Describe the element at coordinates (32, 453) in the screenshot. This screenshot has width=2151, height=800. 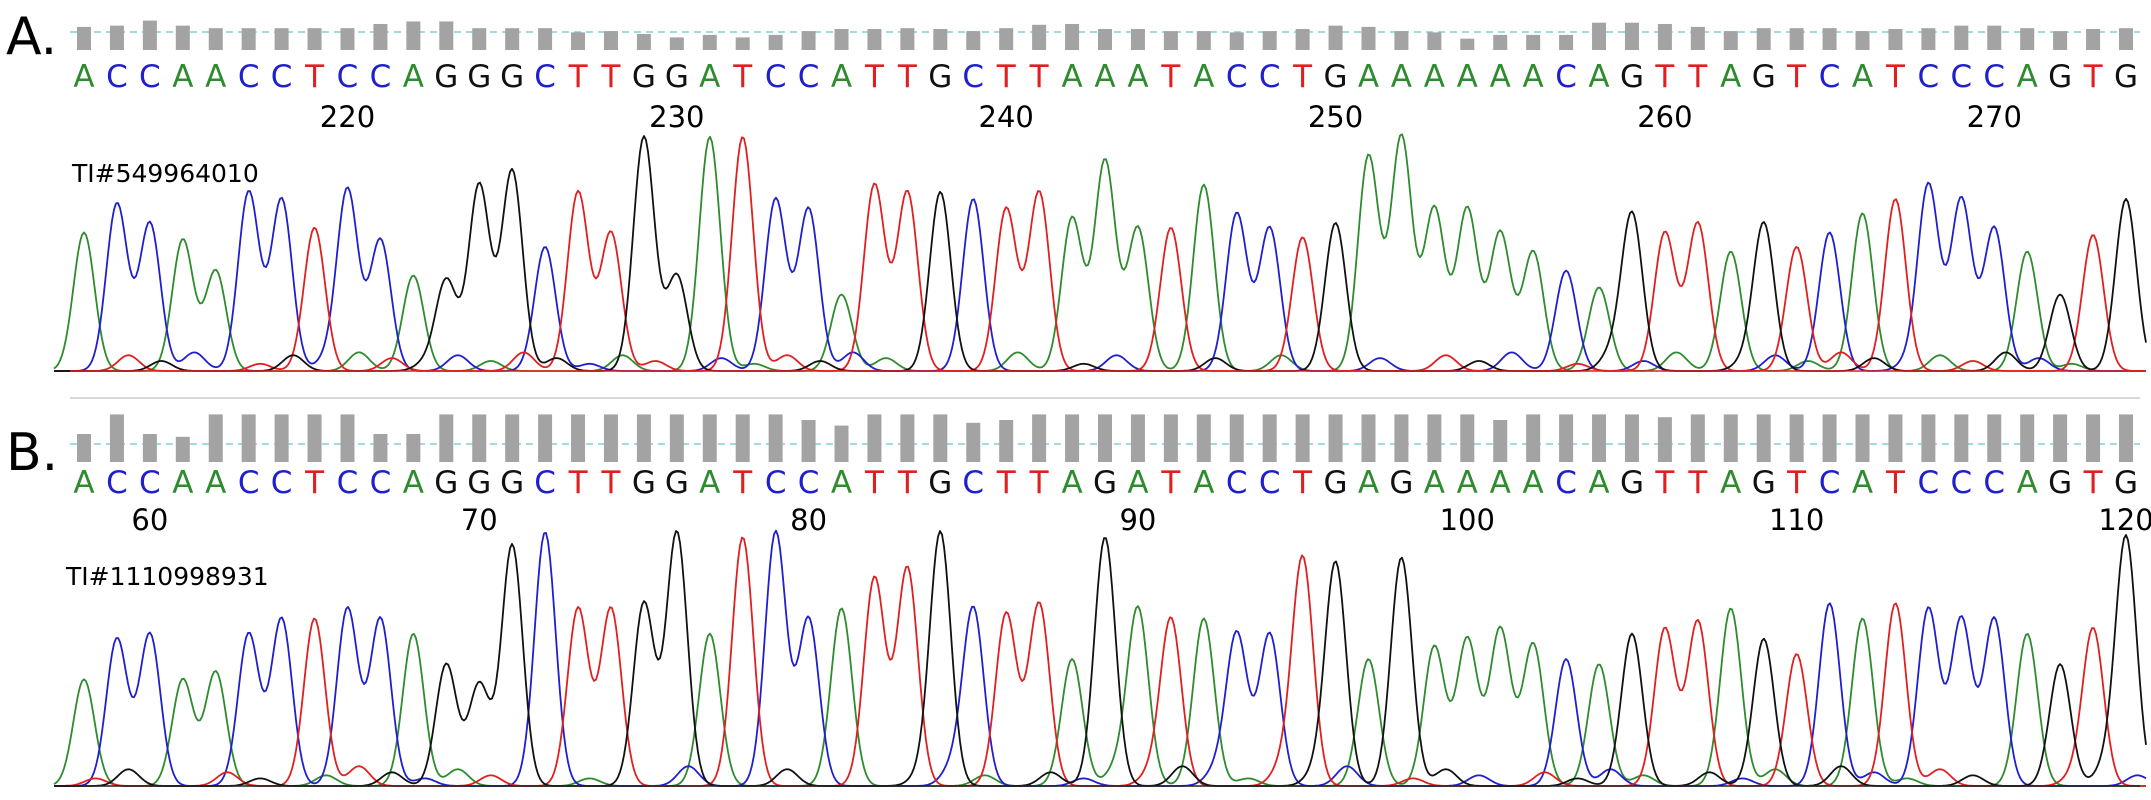
I see `panel-b-label: B.` at that location.